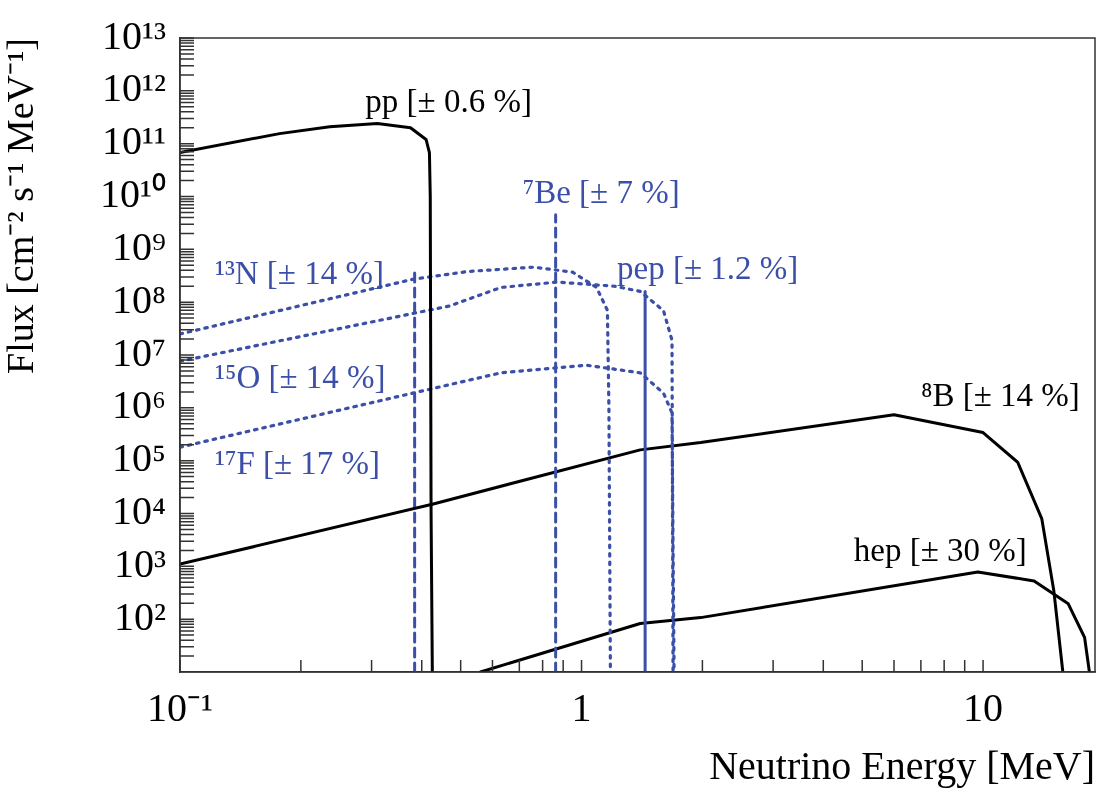  What do you see at coordinates (983, 707) in the screenshot?
I see `x-tick-label: 10` at bounding box center [983, 707].